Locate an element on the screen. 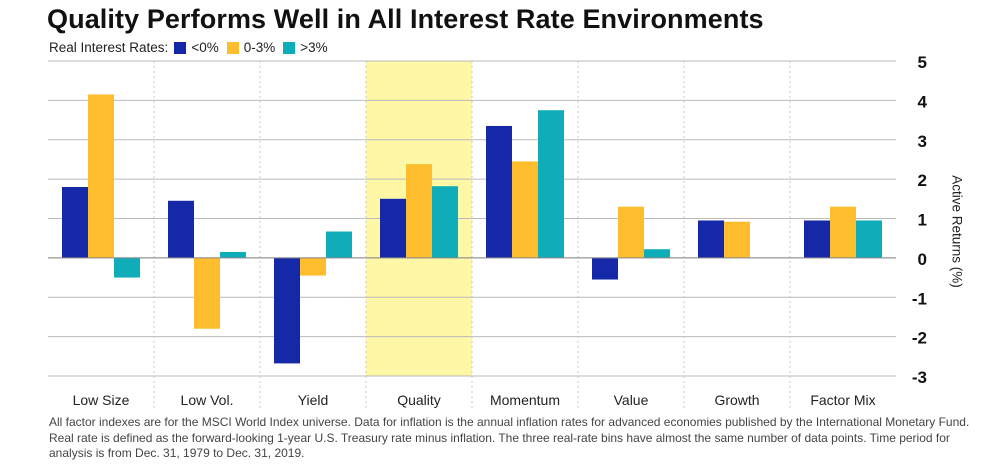 The image size is (1000, 469). legend-swatch-below-zero is located at coordinates (180, 47).